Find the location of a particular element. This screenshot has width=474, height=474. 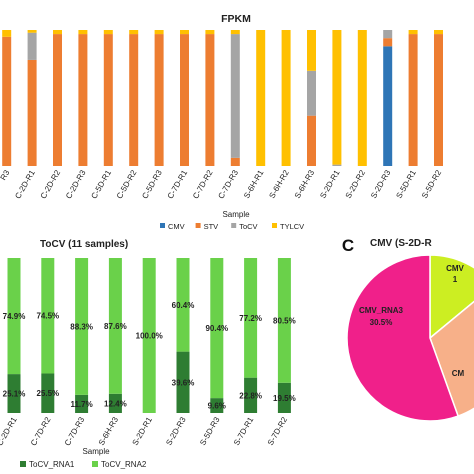

cmv-pie: CMV 1 CMV_RNA3 30.5% CM is located at coordinates (410, 338).